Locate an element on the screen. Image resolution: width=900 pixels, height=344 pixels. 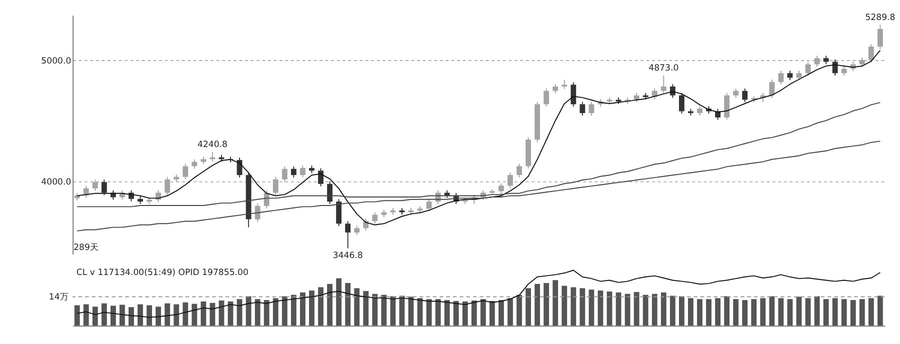
annotation: CL v 117134.00(51:49) OPID 197855.00 is located at coordinates (162, 273).